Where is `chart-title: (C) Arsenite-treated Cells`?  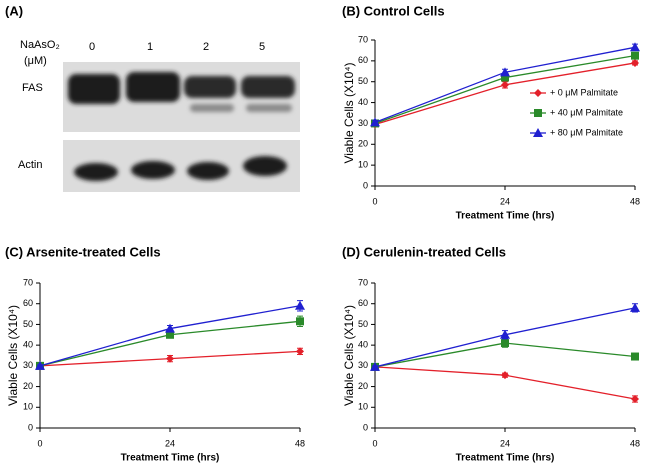
chart-title: (C) Arsenite-treated Cells is located at coordinates (83, 251).